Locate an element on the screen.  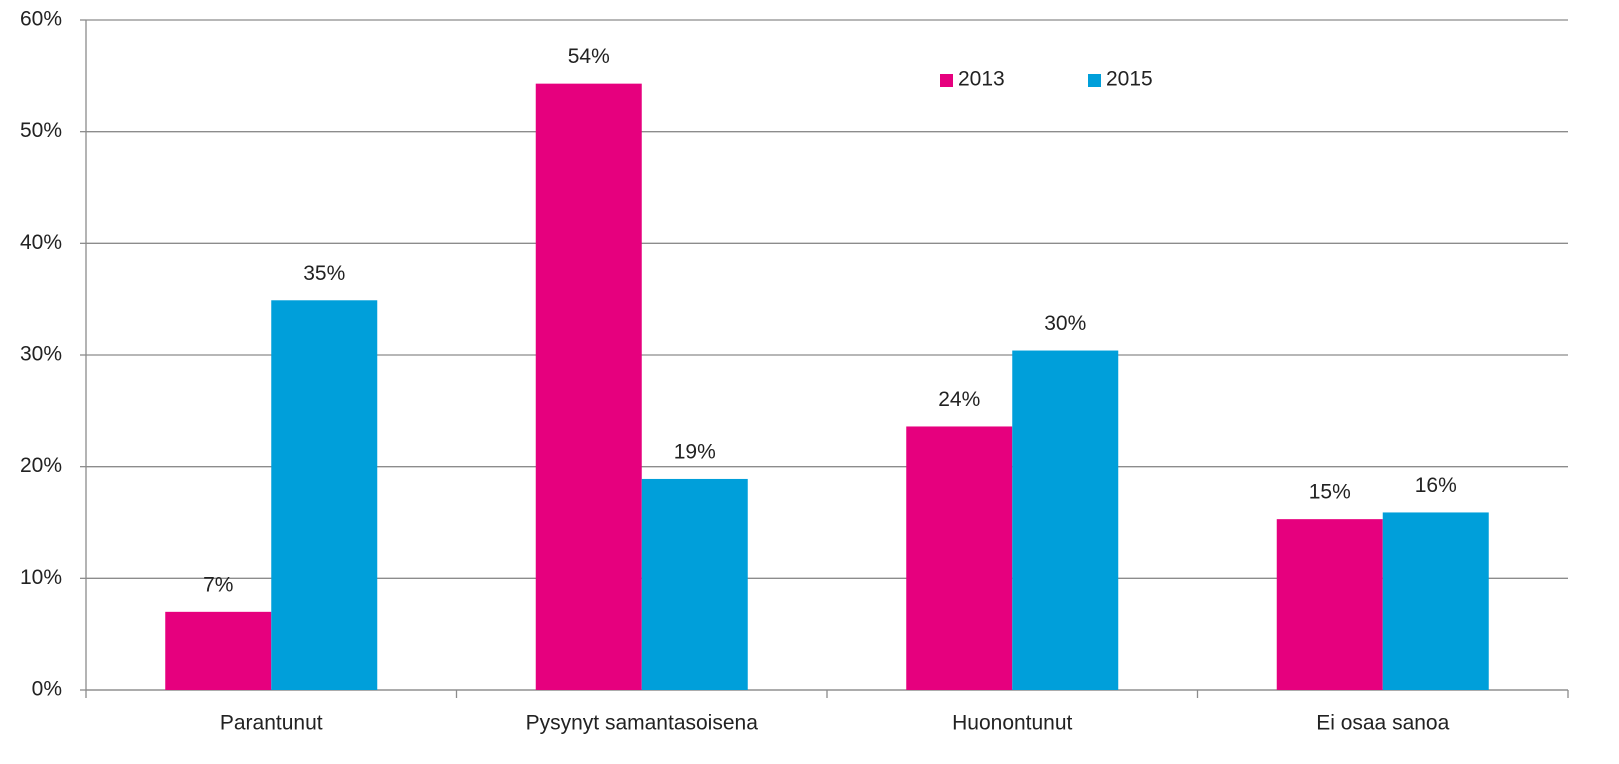
y-tick-label: 60% is located at coordinates (41, 19).